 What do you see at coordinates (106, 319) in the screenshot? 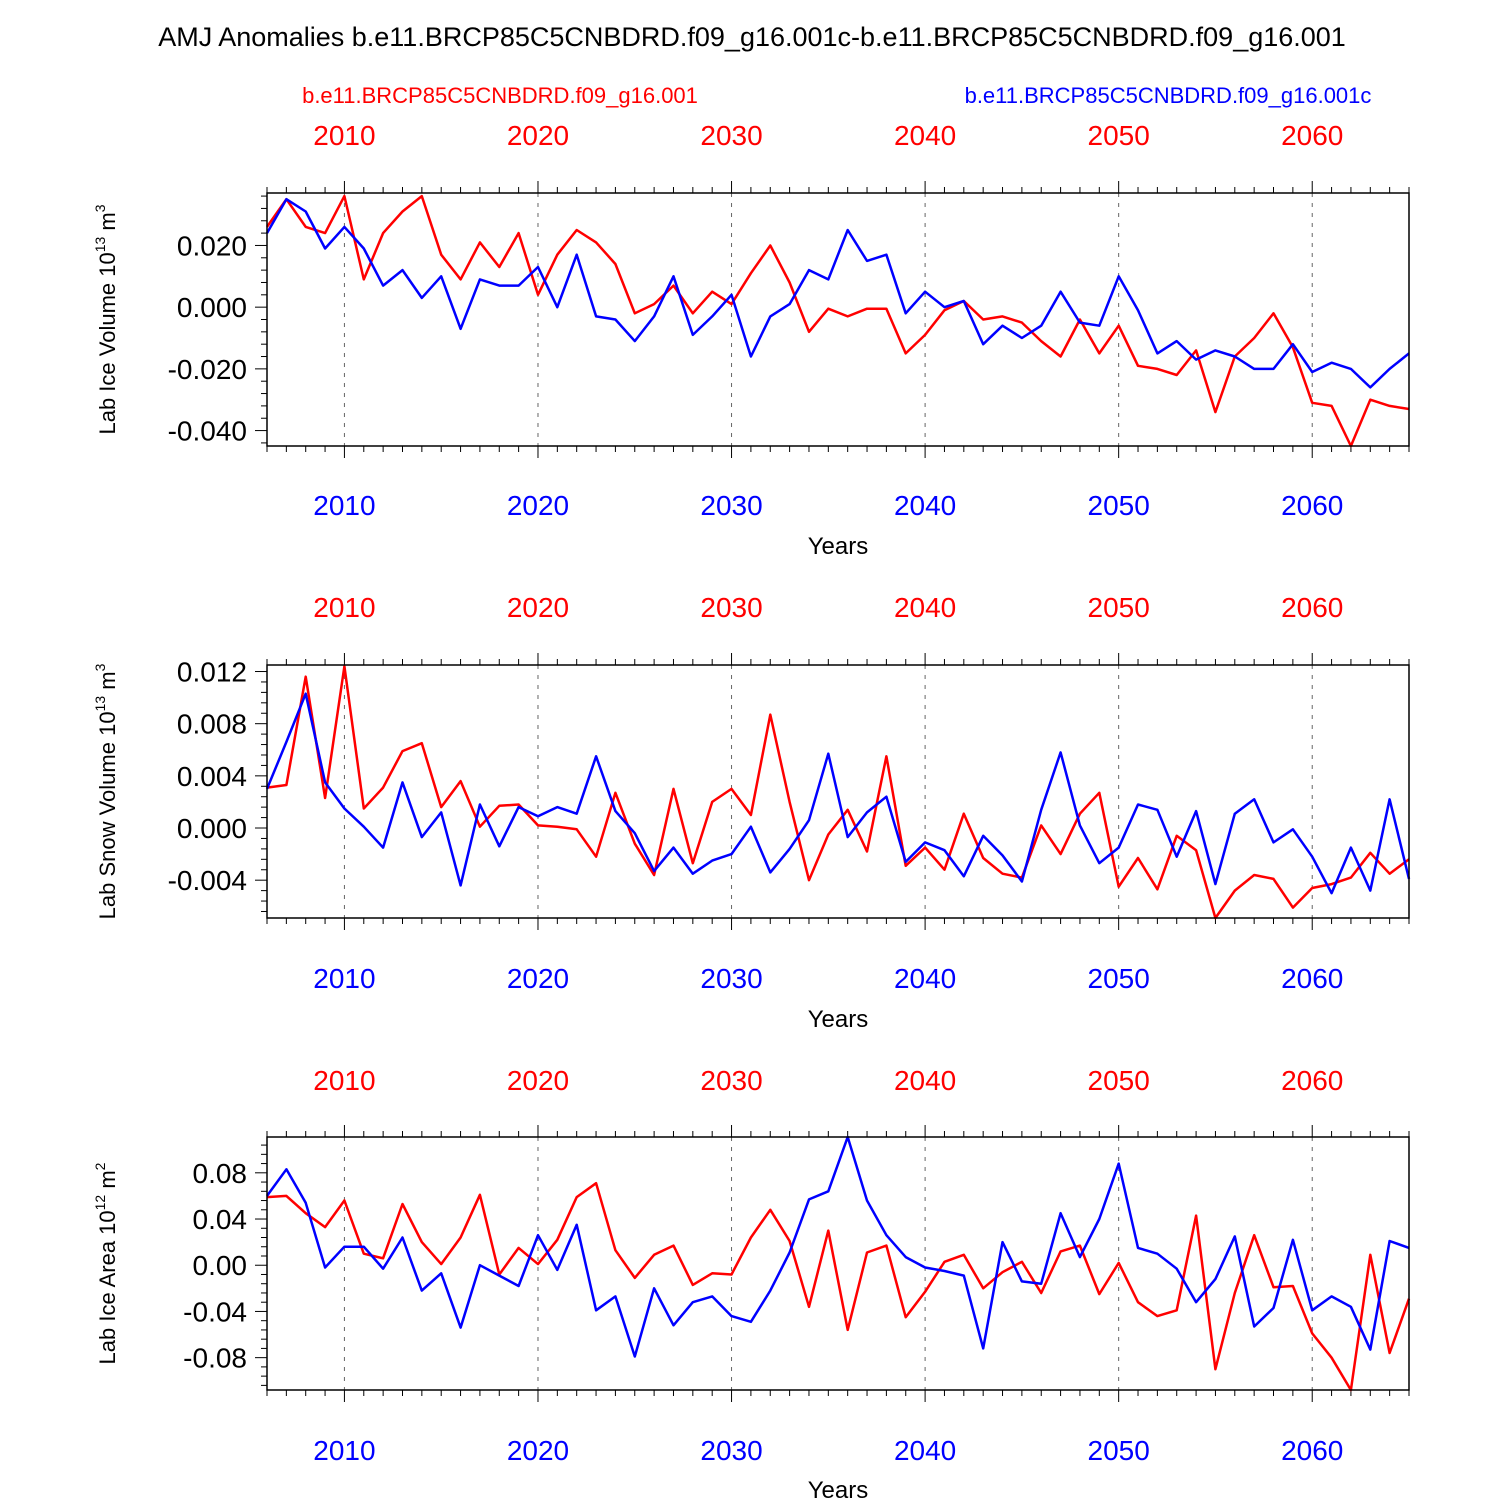
I see `y-axis-title: Lab Ice Volume 1013 m3` at bounding box center [106, 319].